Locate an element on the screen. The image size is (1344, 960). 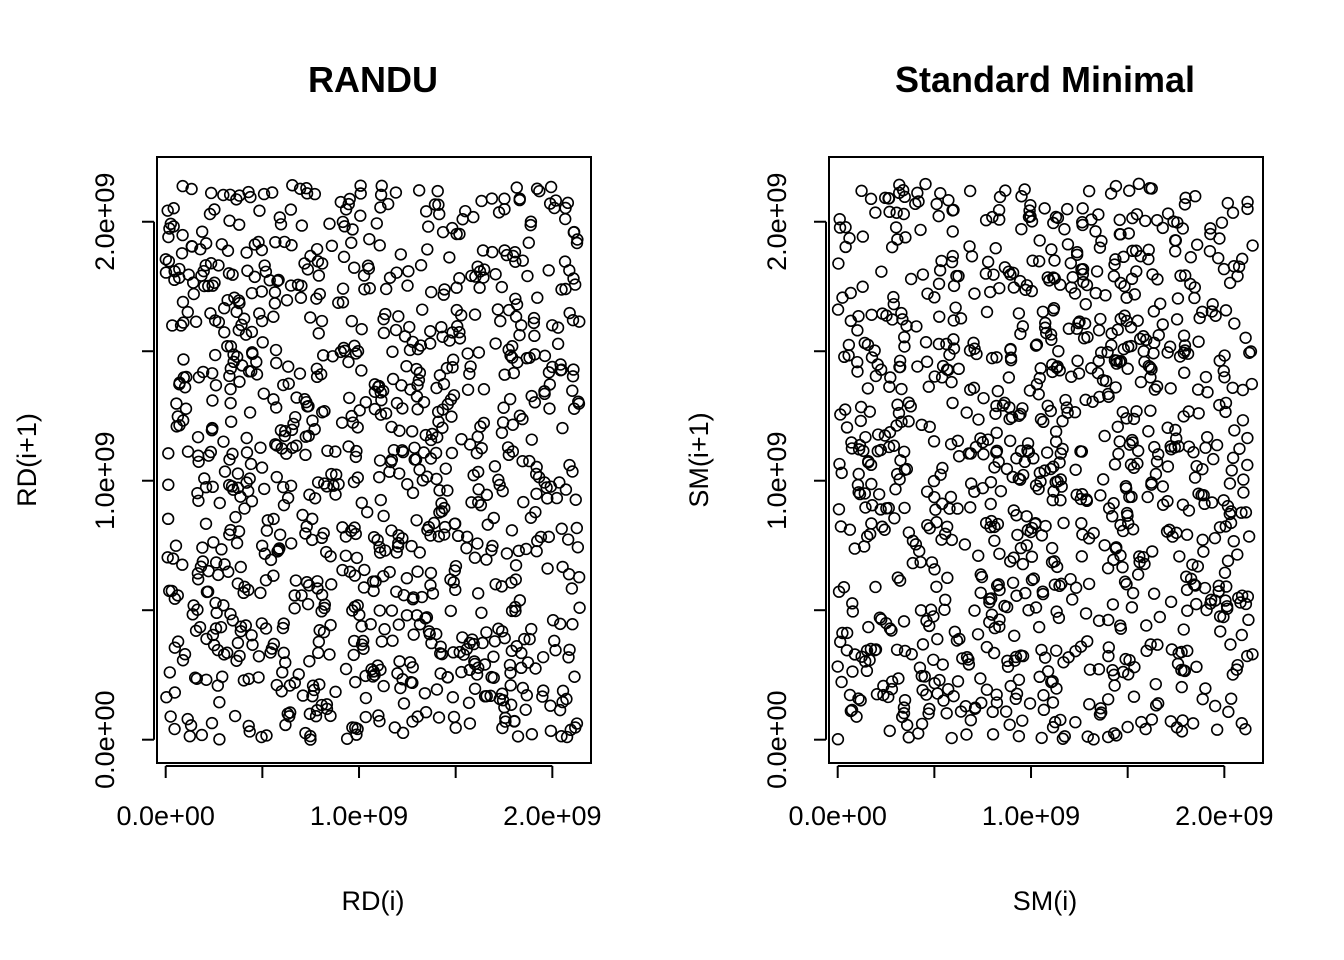
x-tick-label: 1.0e+09 is located at coordinates (359, 816).